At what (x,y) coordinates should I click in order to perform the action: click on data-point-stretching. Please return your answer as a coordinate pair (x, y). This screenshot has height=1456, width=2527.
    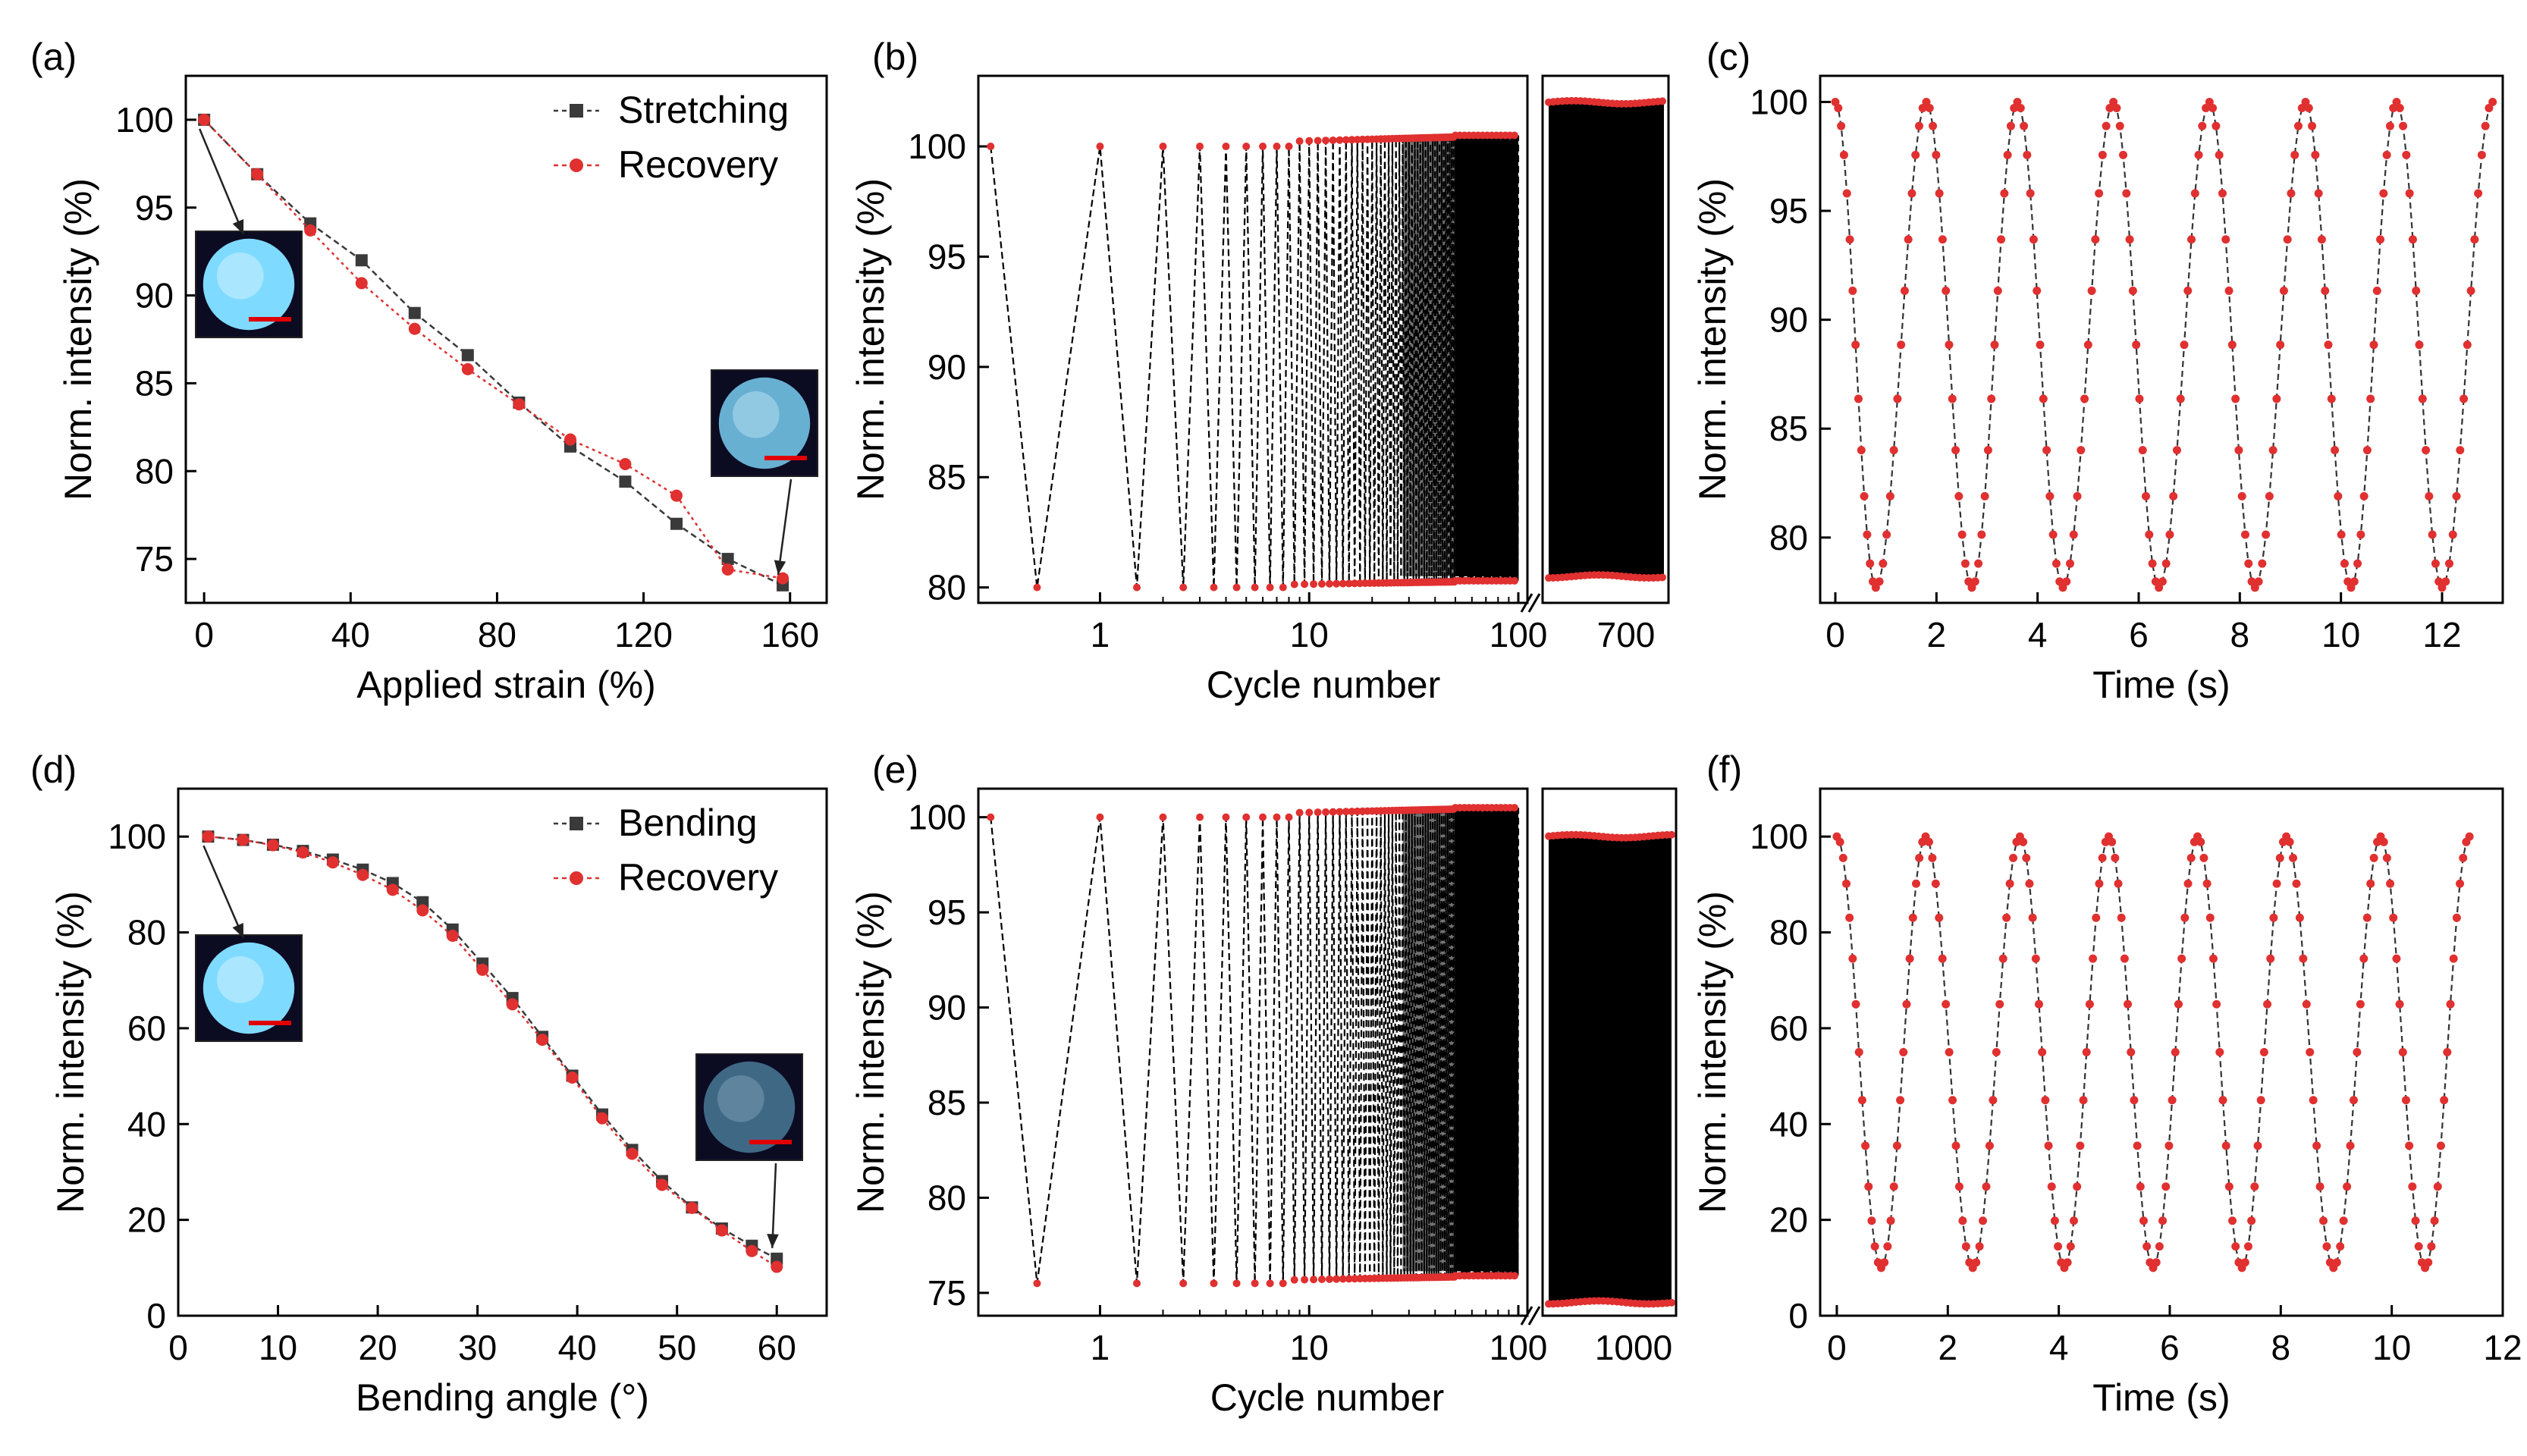
    Looking at the image, I should click on (414, 312).